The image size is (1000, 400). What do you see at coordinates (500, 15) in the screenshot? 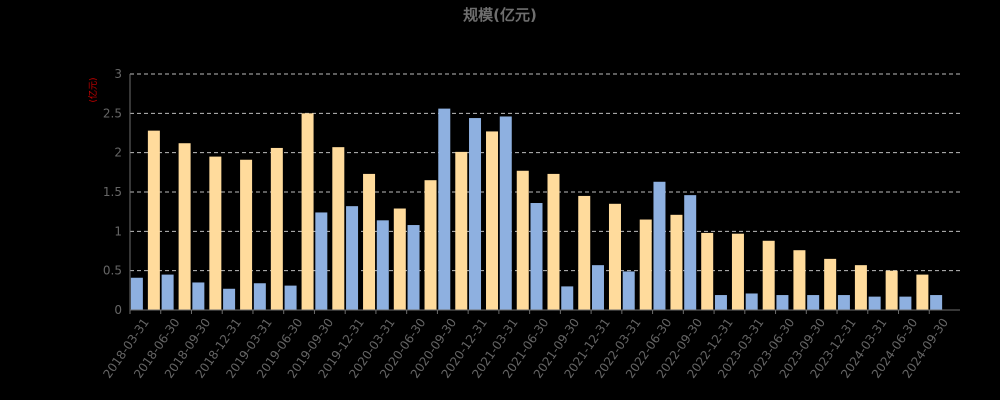
I see `chart-title: 规模(亿元)` at bounding box center [500, 15].